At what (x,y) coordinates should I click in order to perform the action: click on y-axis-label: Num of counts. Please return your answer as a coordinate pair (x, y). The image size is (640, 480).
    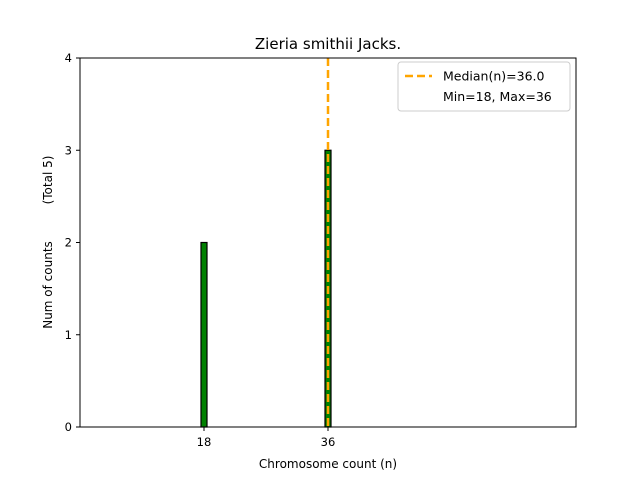
    Looking at the image, I should click on (48, 285).